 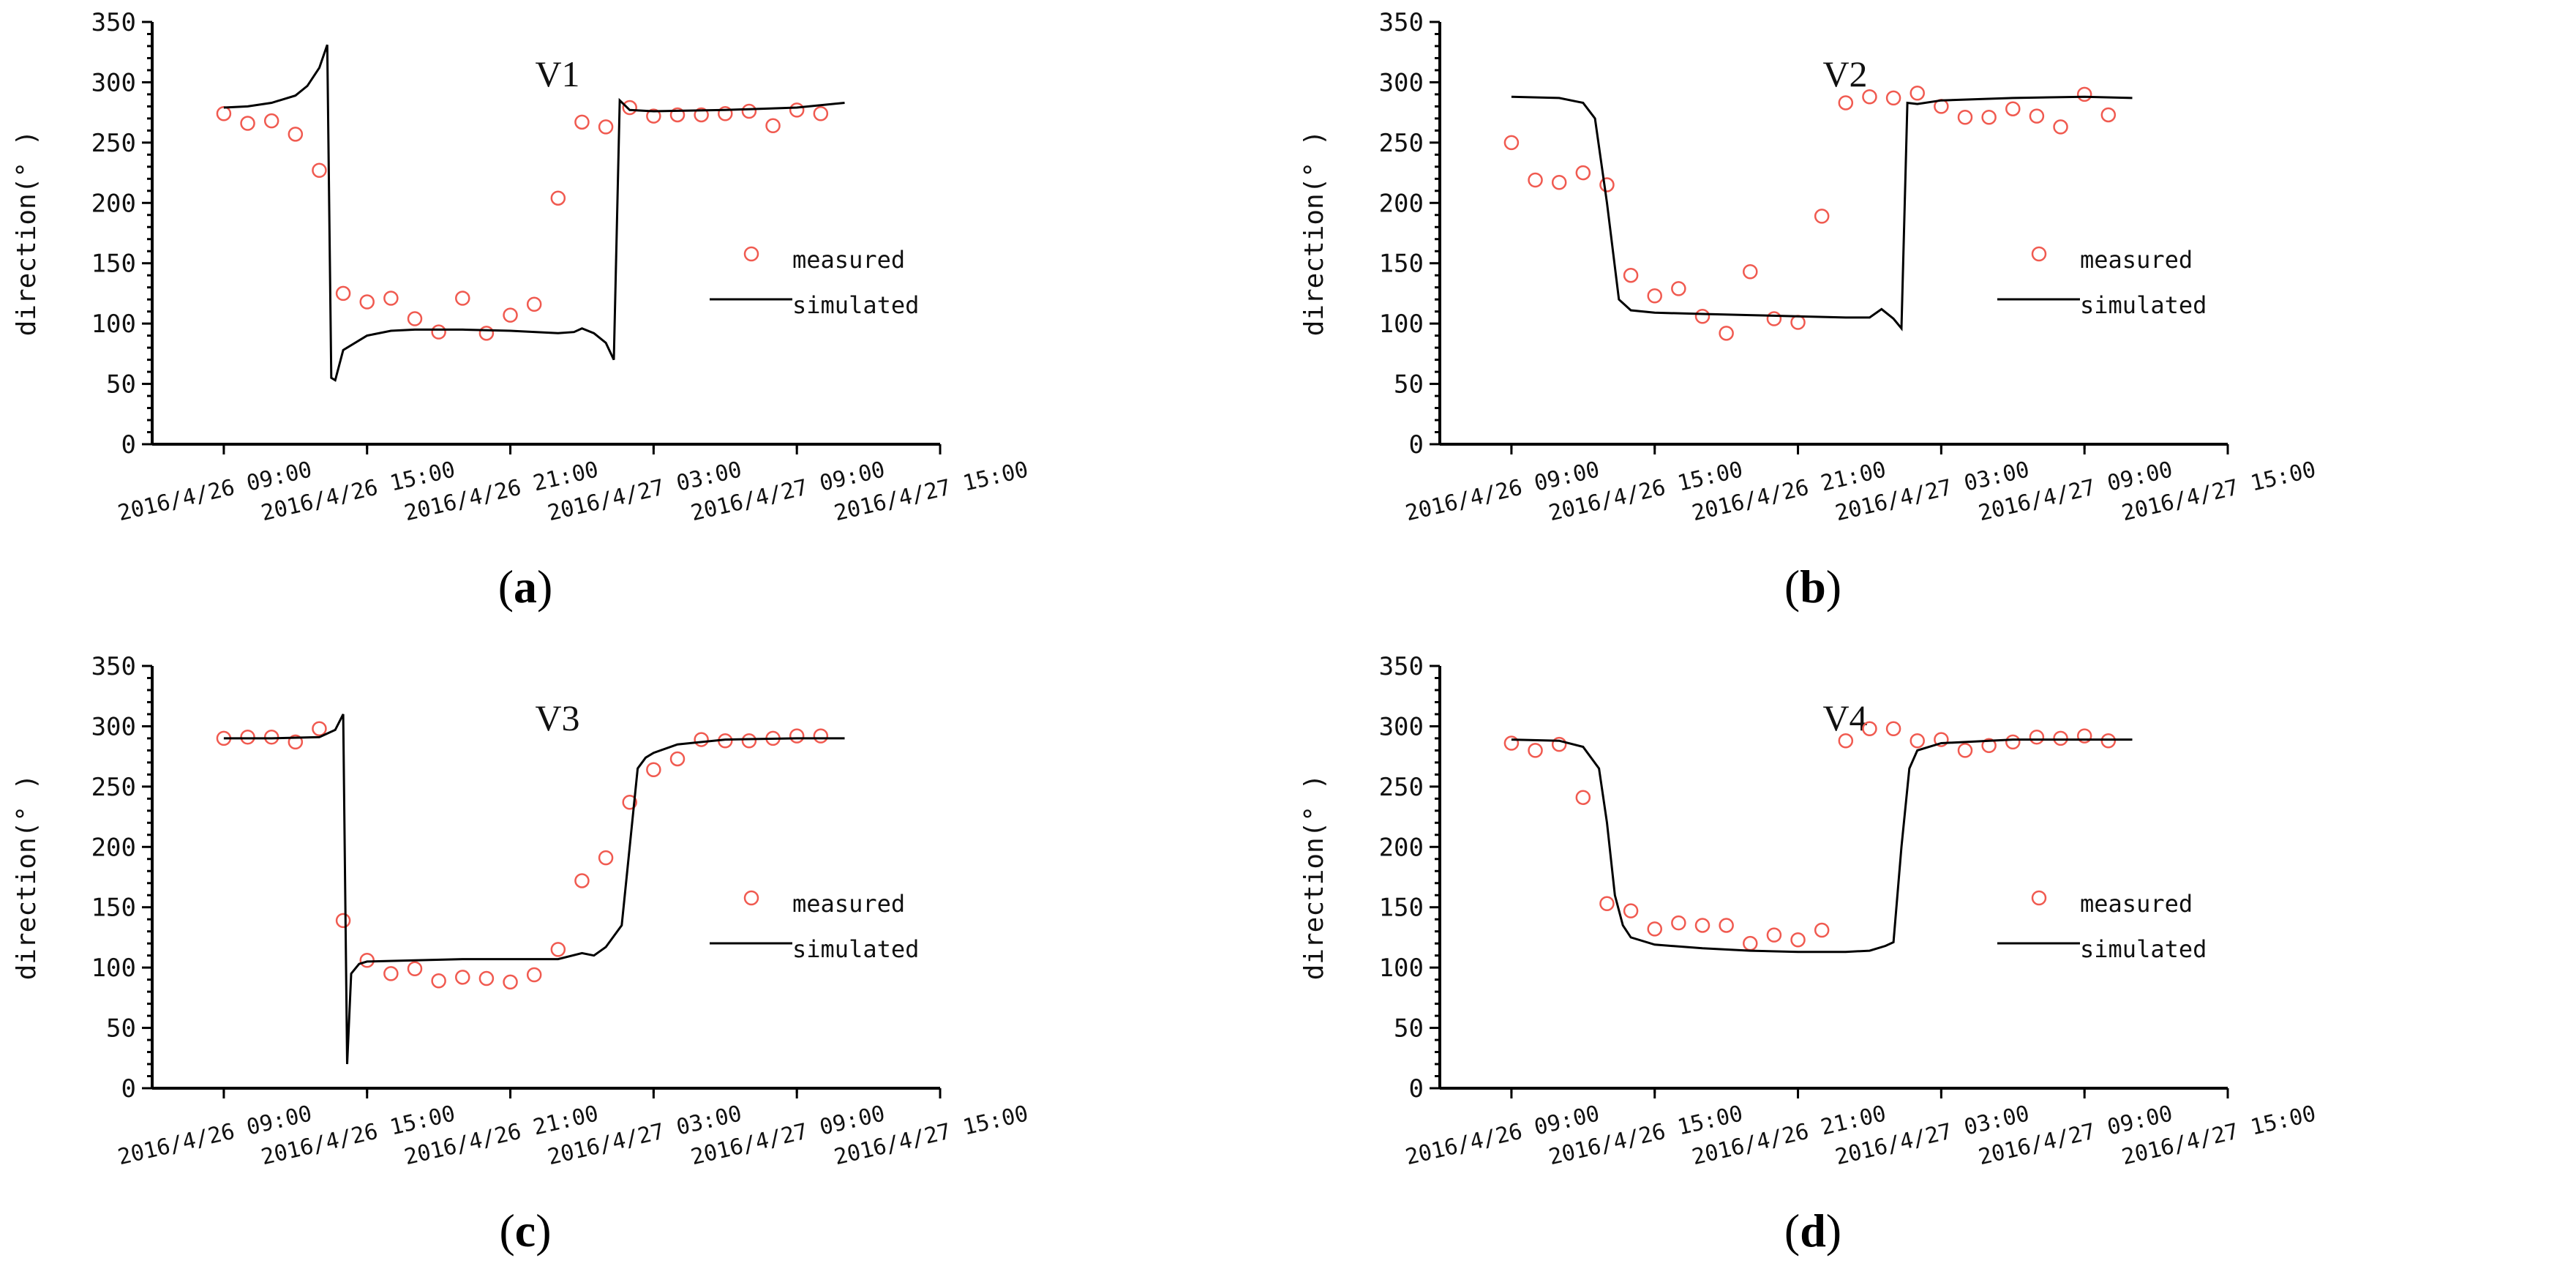 What do you see at coordinates (557, 73) in the screenshot?
I see `chart-title: V1` at bounding box center [557, 73].